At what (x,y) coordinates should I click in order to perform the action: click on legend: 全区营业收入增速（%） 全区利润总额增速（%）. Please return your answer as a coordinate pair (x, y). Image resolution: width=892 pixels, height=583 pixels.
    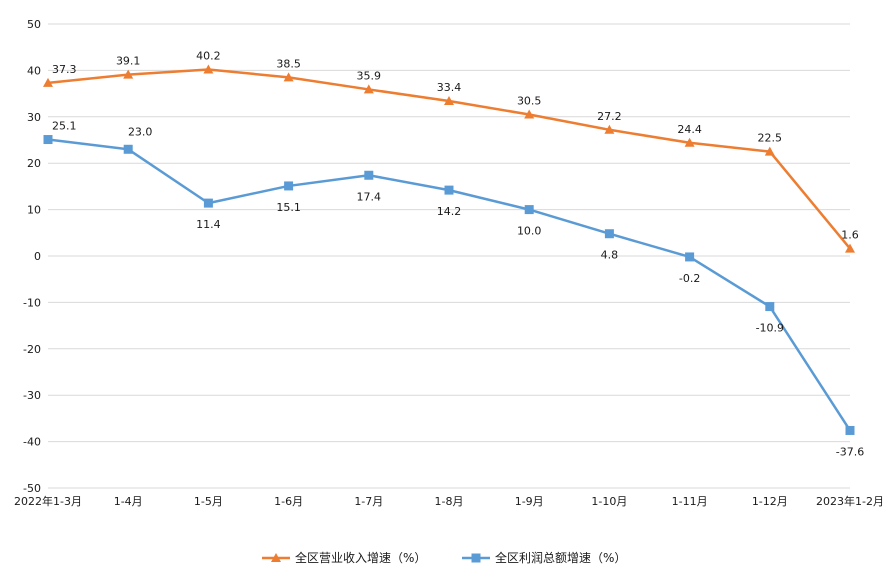
    Looking at the image, I should click on (444, 557).